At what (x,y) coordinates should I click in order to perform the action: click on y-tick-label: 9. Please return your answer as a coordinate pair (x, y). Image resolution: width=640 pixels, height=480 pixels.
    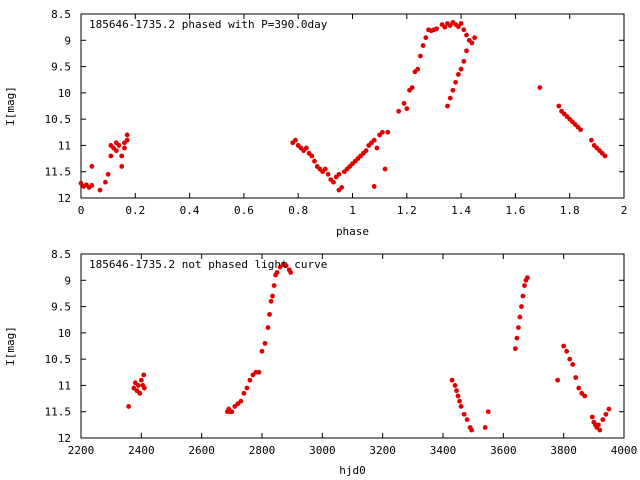
    Looking at the image, I should click on (67, 280).